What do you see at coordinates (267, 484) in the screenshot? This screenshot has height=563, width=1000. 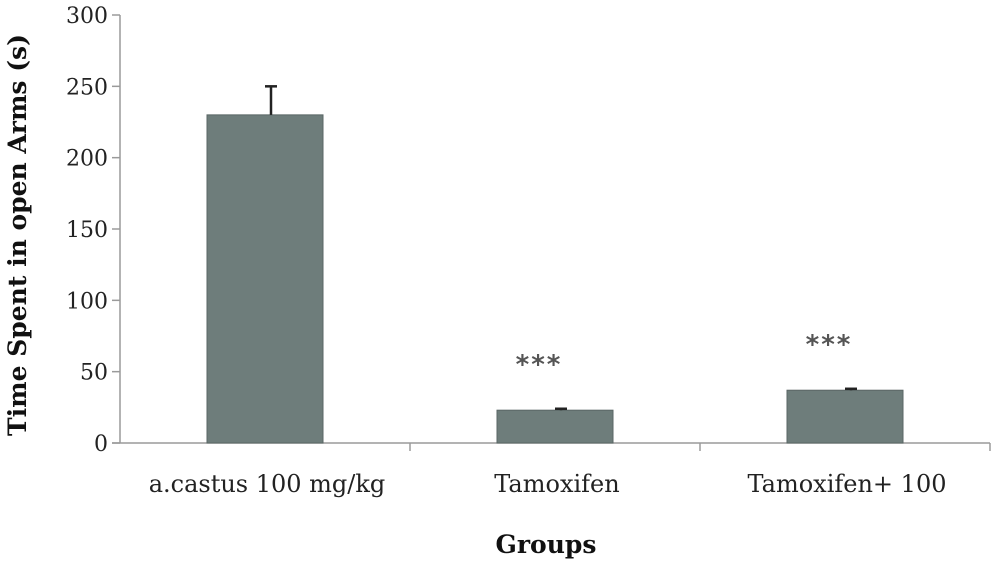 I see `x-tick-label: a.castus 100 mg/kg` at bounding box center [267, 484].